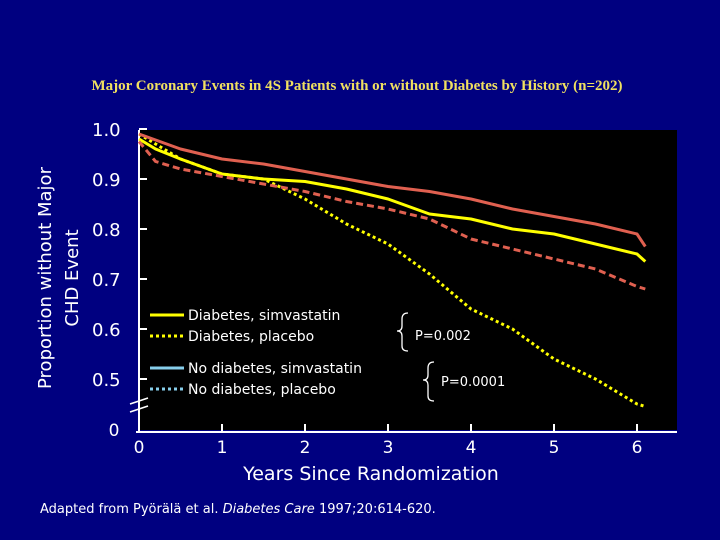 The width and height of the screenshot is (720, 540). Describe the element at coordinates (139, 405) in the screenshot. I see `axis-break-icon` at that location.